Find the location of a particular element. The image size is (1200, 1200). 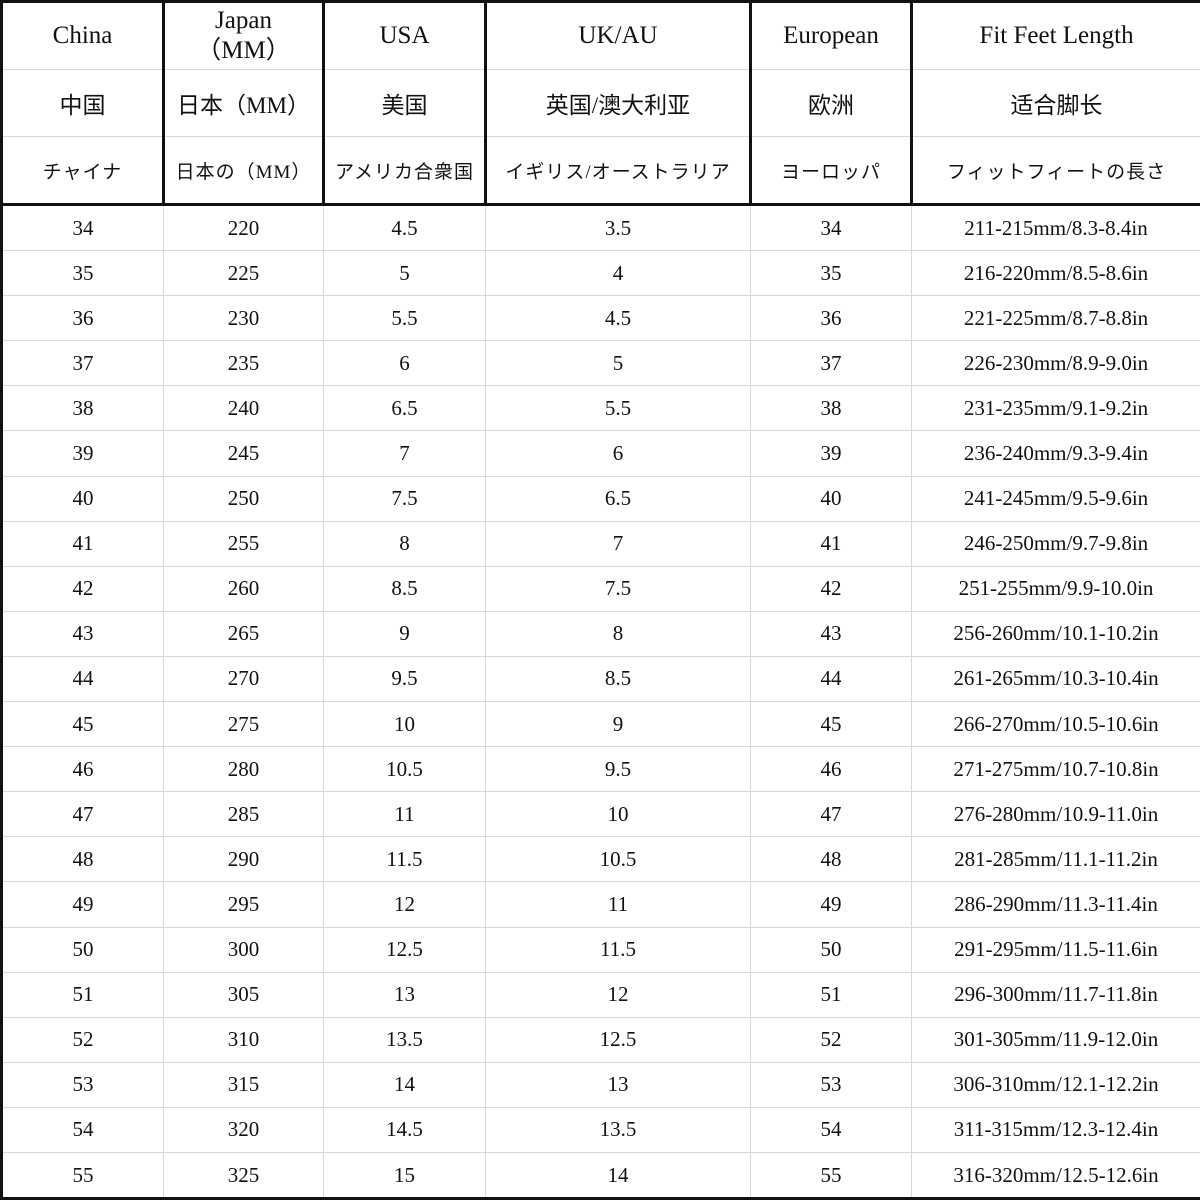

cell-china: 34 is located at coordinates (82, 227).